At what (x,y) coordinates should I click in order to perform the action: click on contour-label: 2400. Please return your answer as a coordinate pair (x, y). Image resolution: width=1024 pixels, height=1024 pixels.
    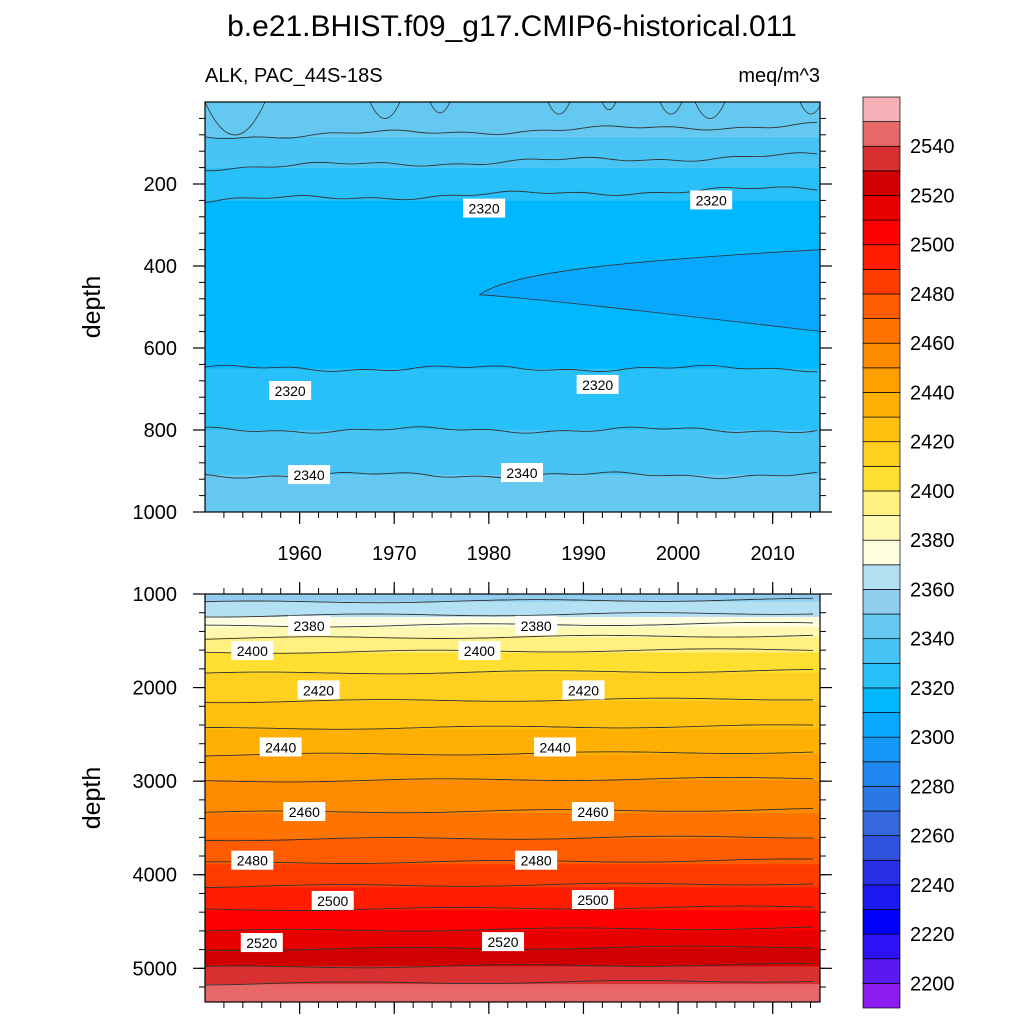
    Looking at the image, I should click on (252, 651).